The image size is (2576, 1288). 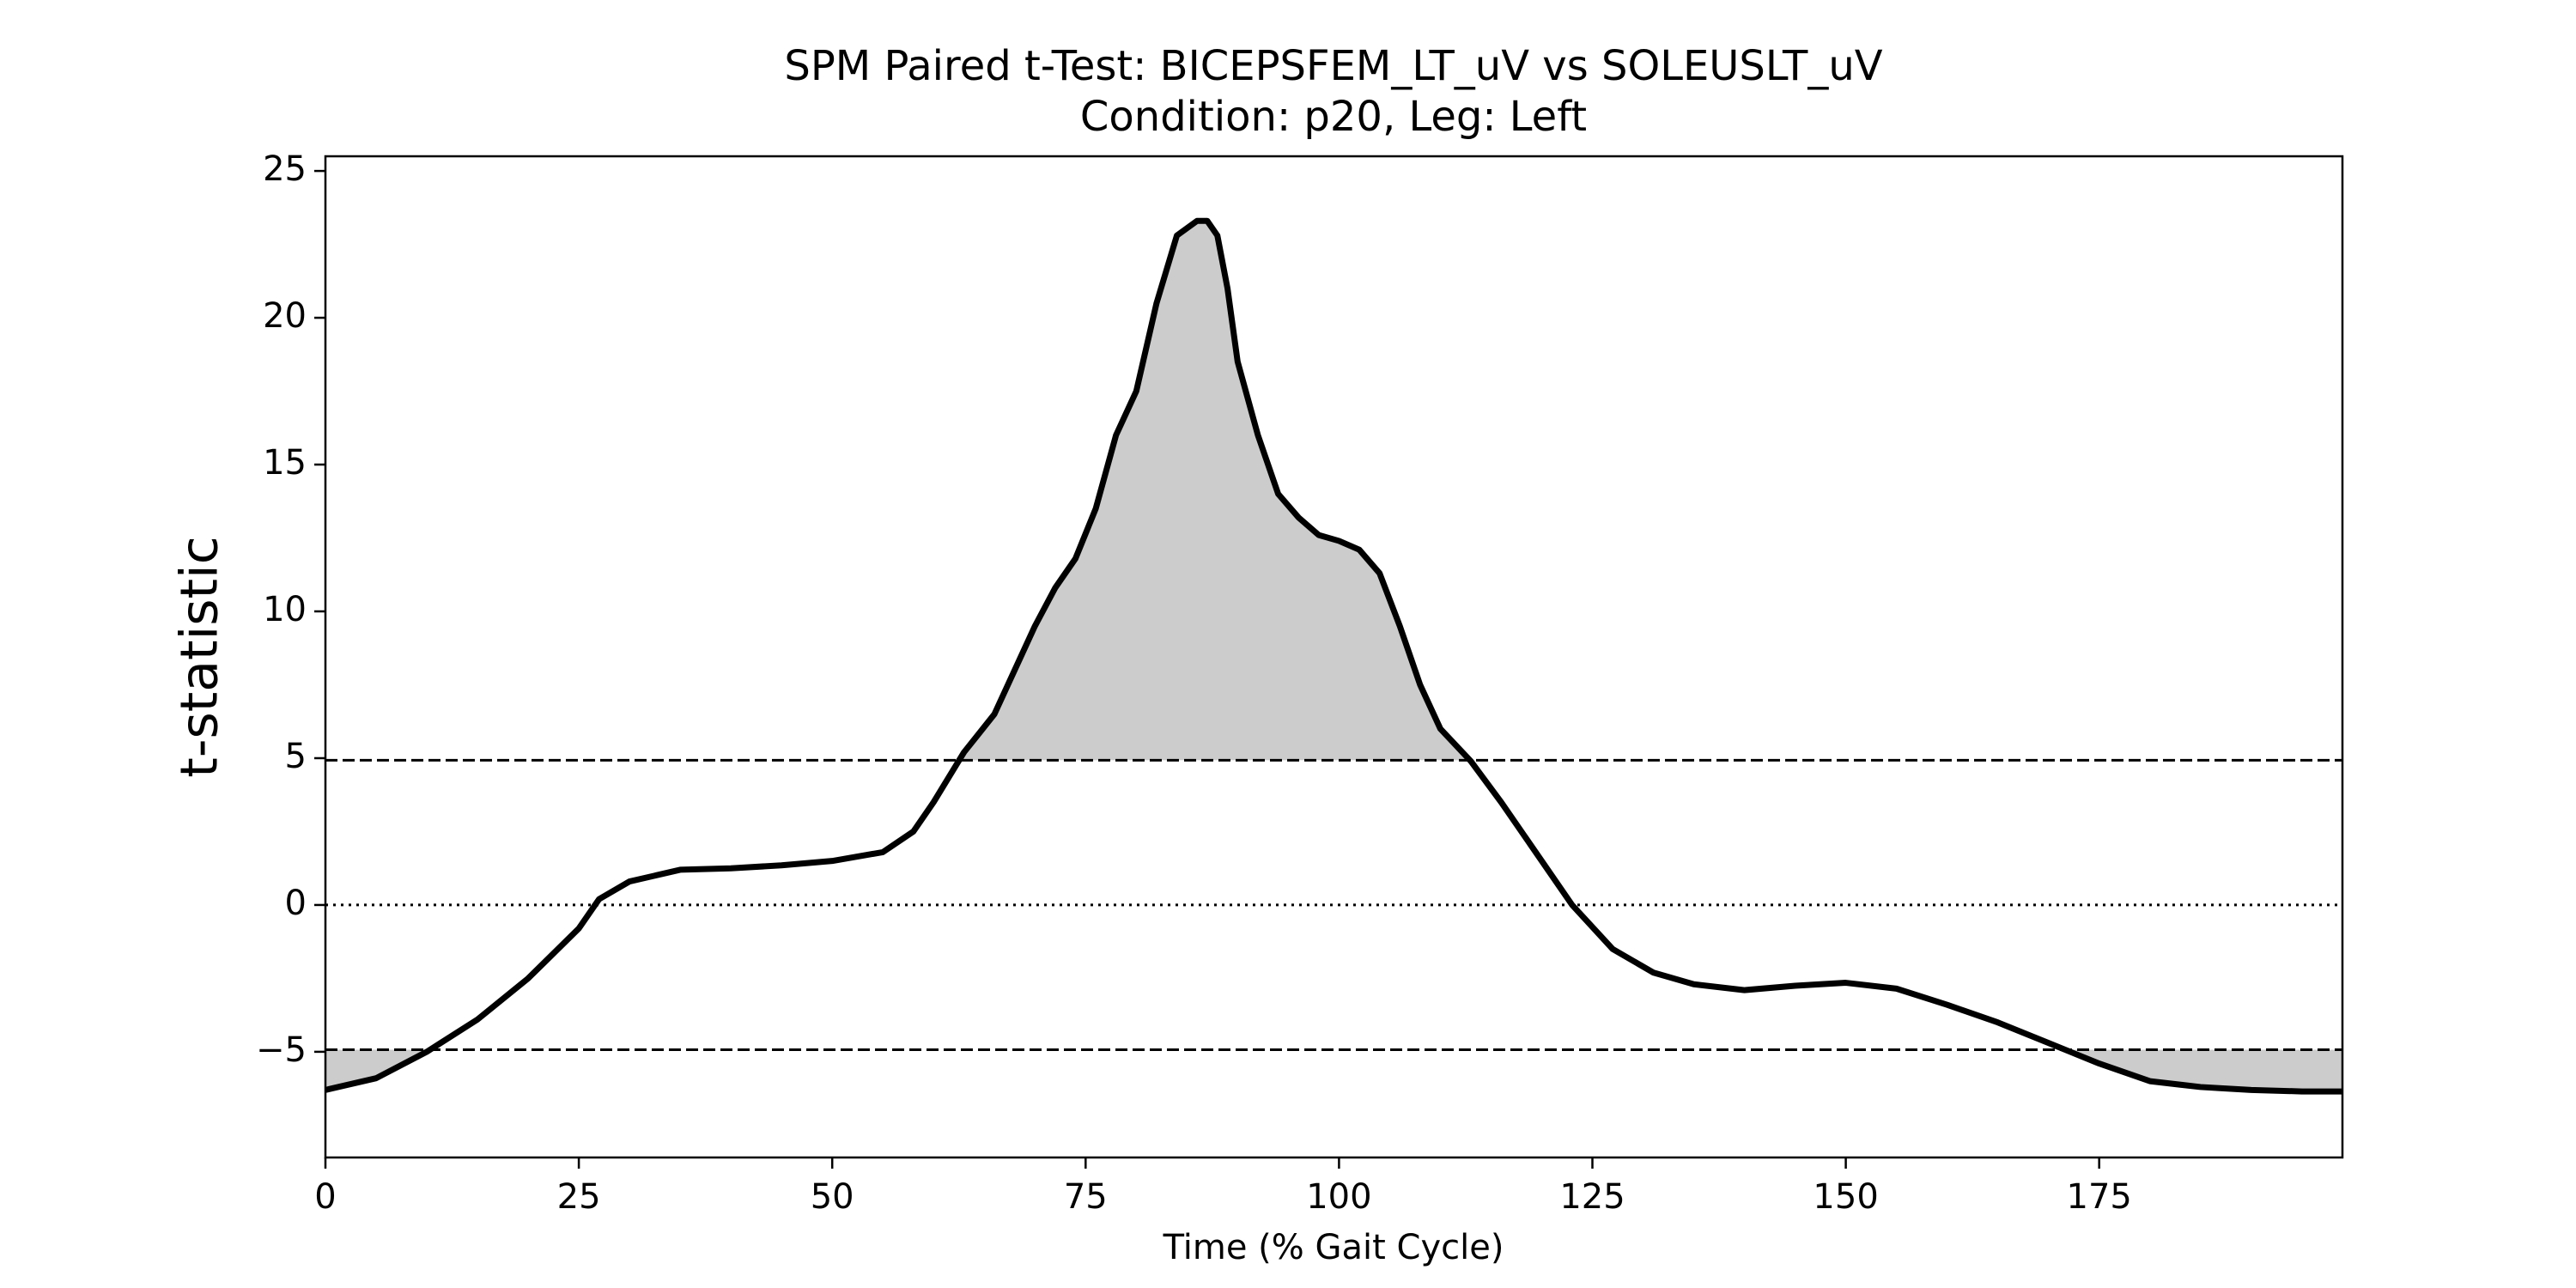 I want to click on y-tick-label: −5, so click(x=281, y=1050).